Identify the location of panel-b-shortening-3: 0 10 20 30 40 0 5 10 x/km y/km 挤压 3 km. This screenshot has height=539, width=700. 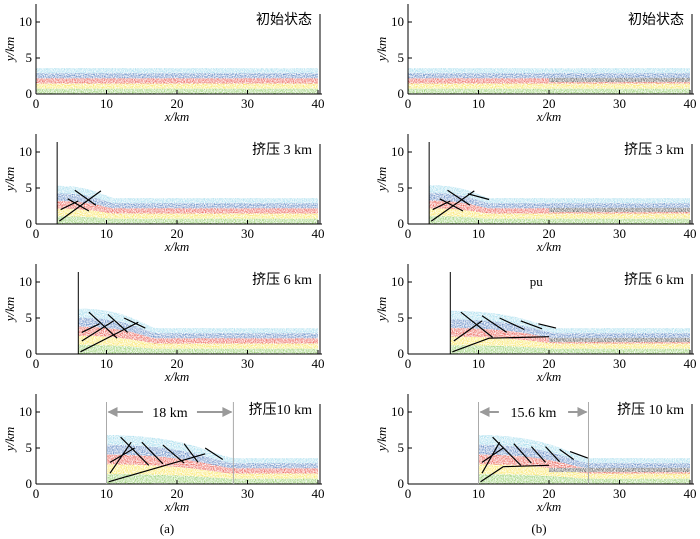
(535, 194).